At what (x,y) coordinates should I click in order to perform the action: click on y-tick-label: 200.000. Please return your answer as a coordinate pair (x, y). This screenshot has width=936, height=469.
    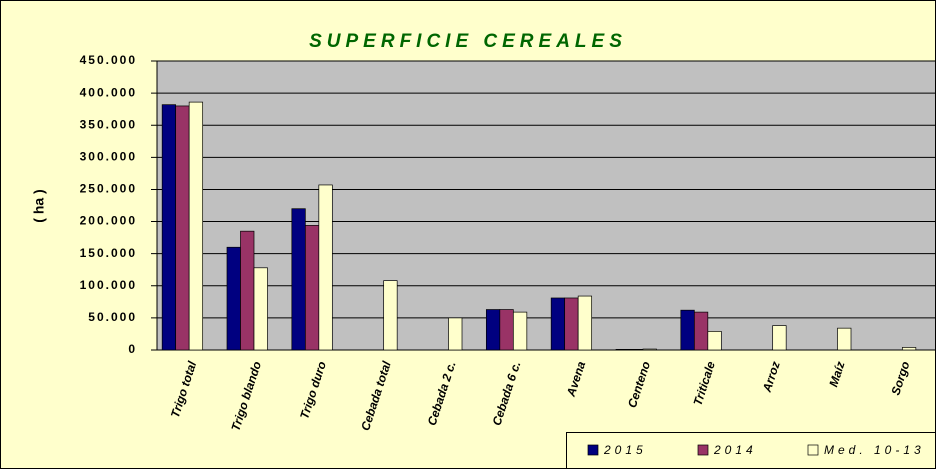
    Looking at the image, I should click on (108, 221).